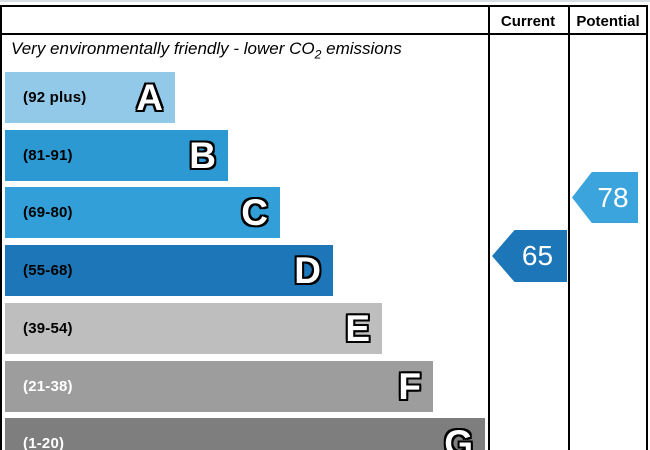 The width and height of the screenshot is (650, 450). Describe the element at coordinates (254, 212) in the screenshot. I see `band-letter: C` at that location.